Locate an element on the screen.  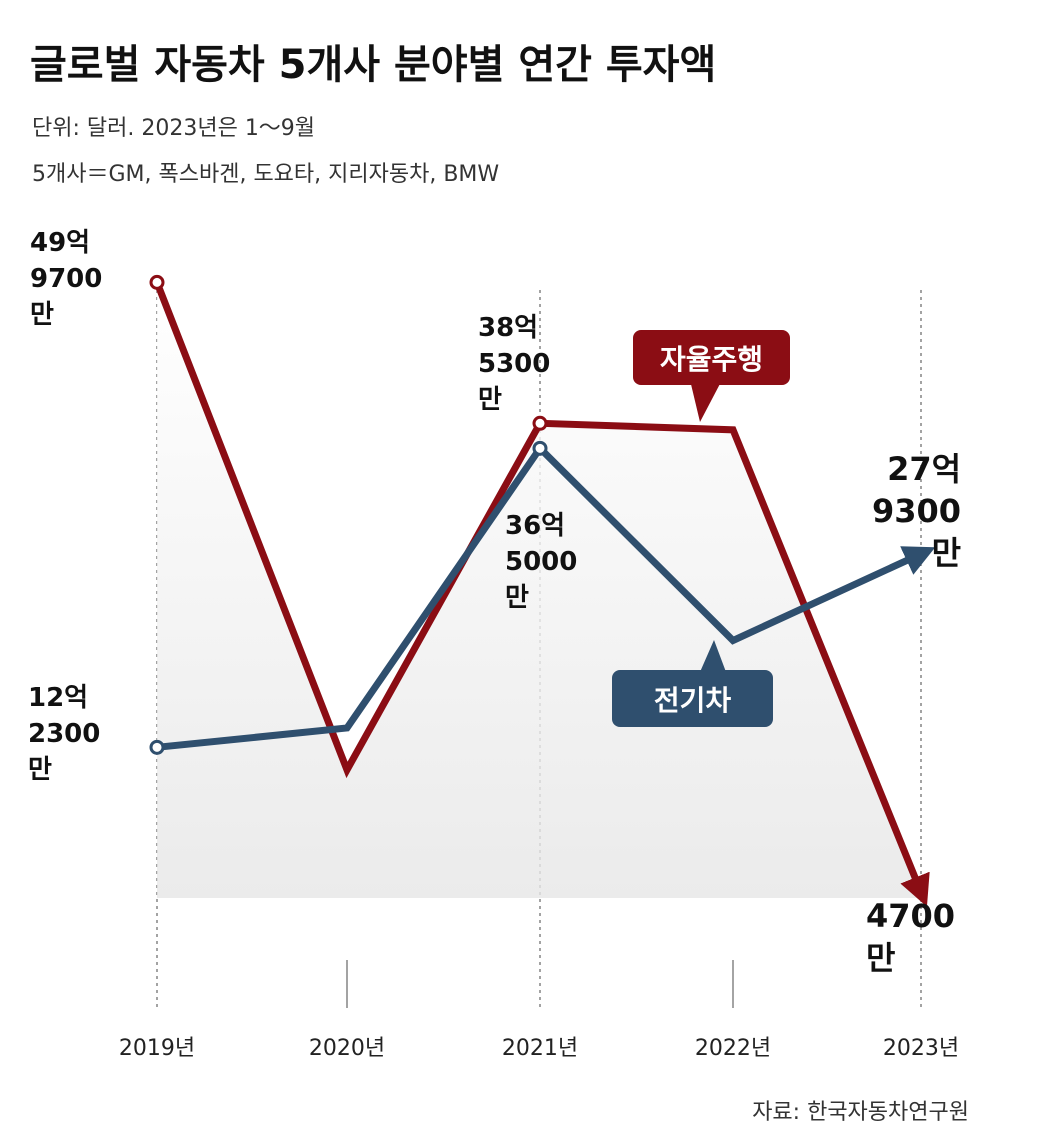
x-tick-label: 2022년 is located at coordinates (733, 1048).